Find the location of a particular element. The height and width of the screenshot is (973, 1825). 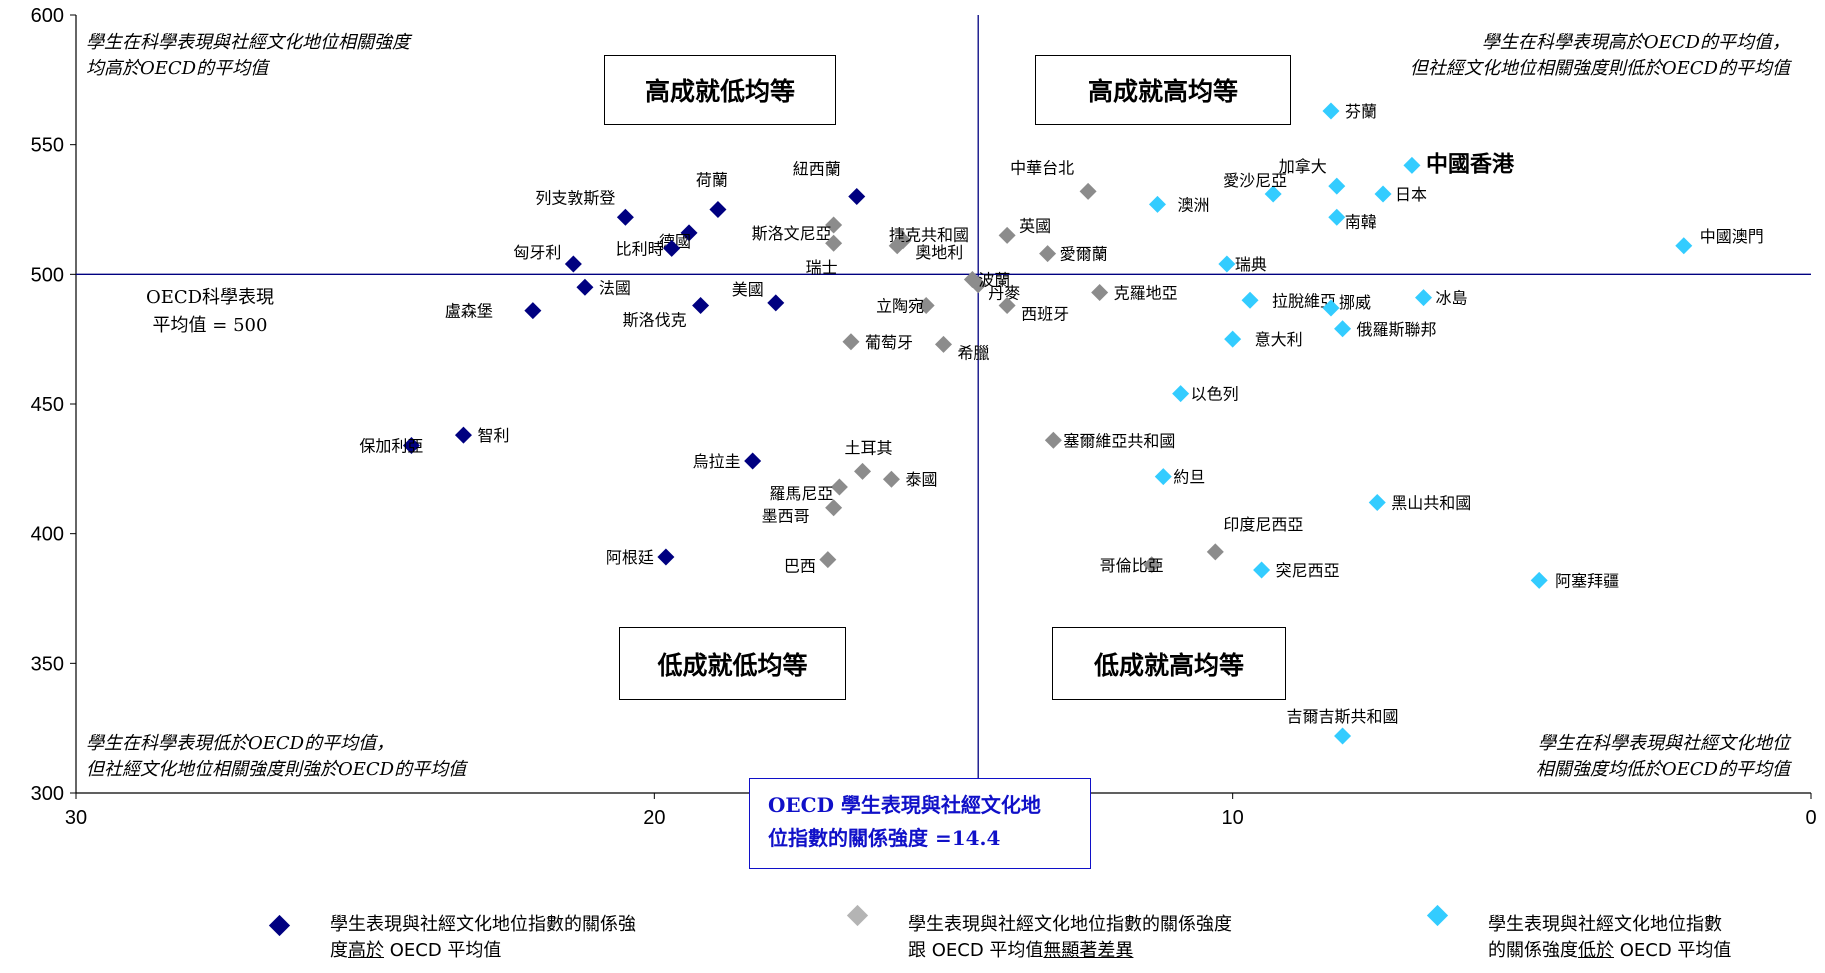

y-tick-label: 400 is located at coordinates (47, 535).